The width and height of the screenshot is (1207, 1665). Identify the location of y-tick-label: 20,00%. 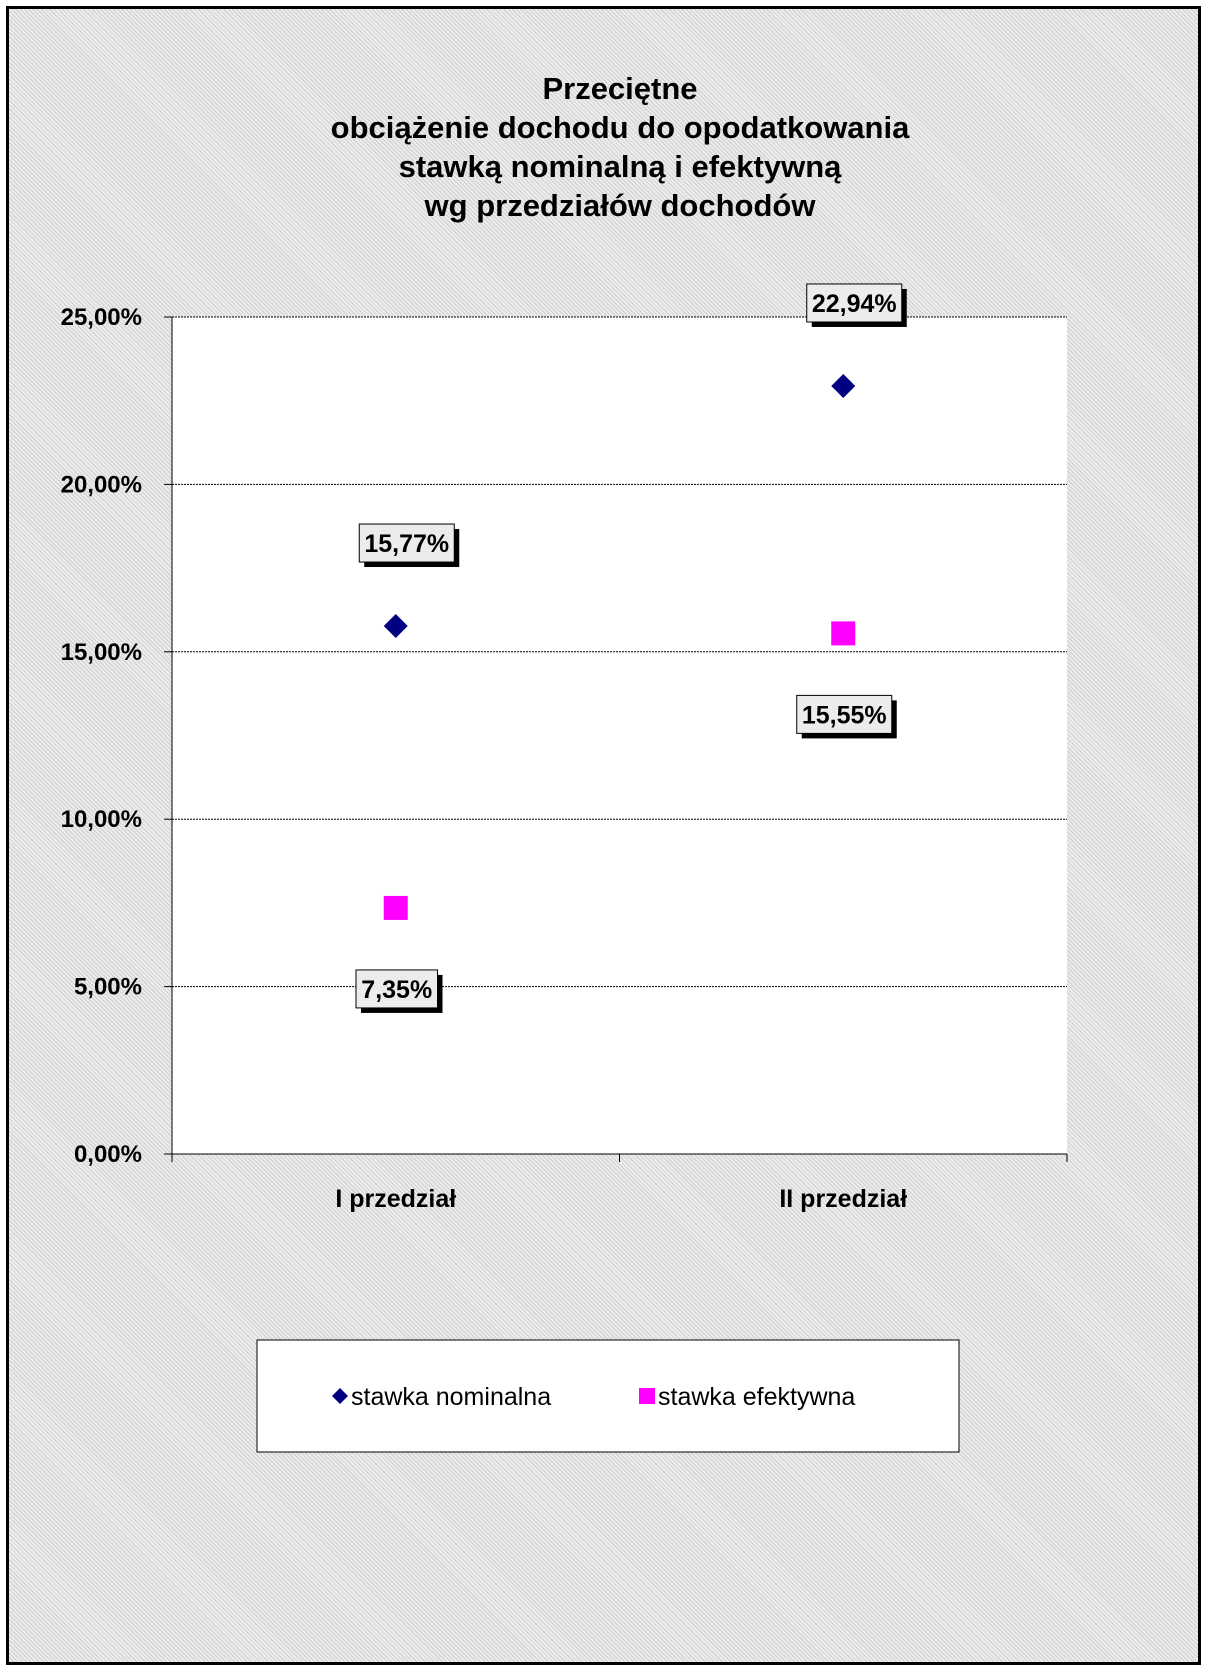
(101, 484).